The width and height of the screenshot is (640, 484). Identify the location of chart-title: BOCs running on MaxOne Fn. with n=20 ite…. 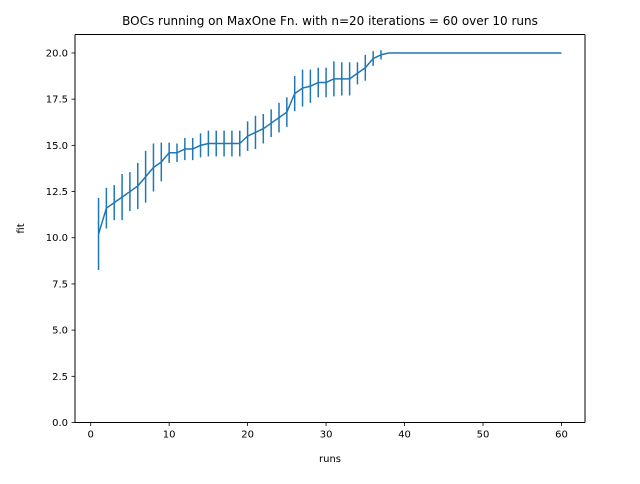
(330, 21).